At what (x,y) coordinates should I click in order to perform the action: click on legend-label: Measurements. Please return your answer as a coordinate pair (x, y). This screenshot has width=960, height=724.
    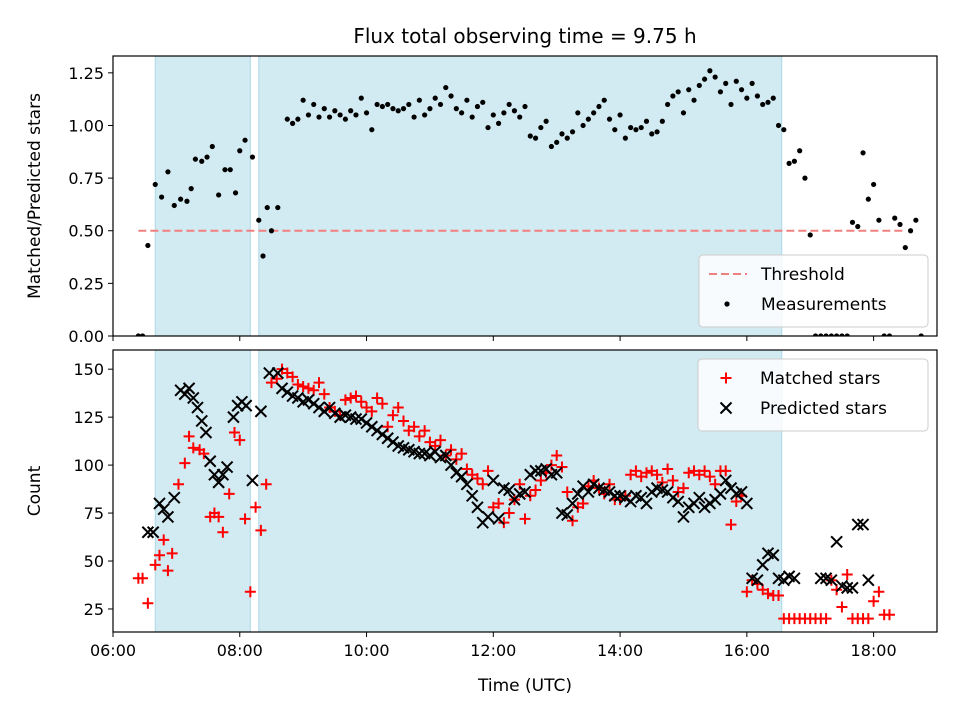
    Looking at the image, I should click on (824, 305).